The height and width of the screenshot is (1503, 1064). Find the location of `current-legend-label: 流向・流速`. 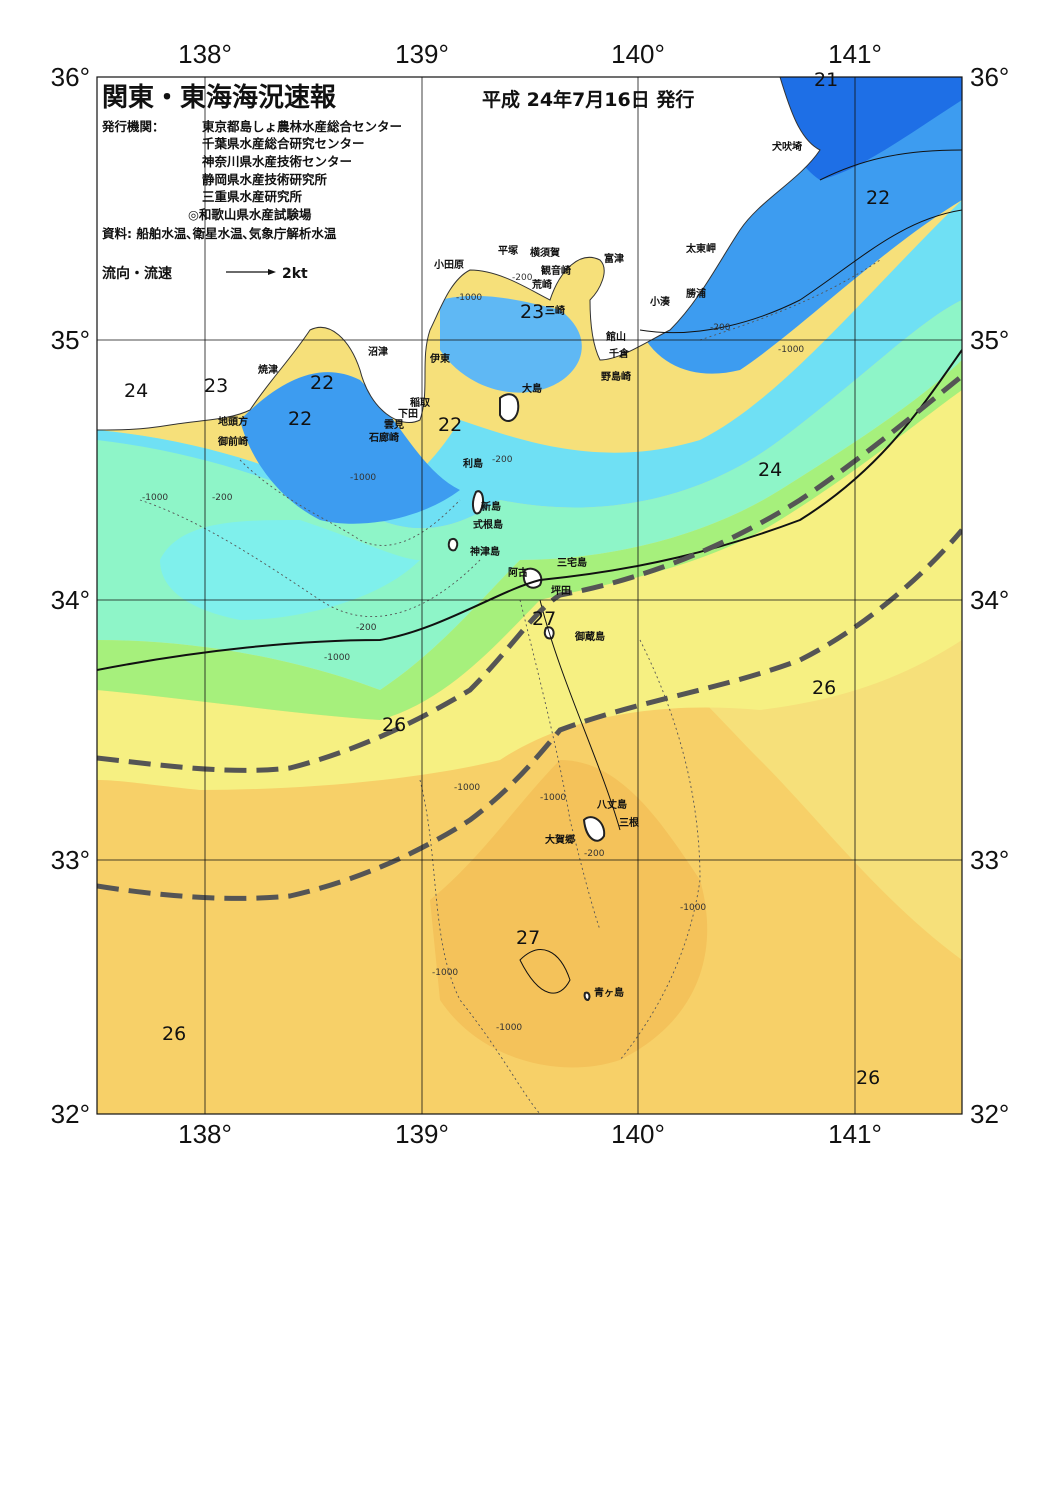

current-legend-label: 流向・流速 is located at coordinates (137, 273).